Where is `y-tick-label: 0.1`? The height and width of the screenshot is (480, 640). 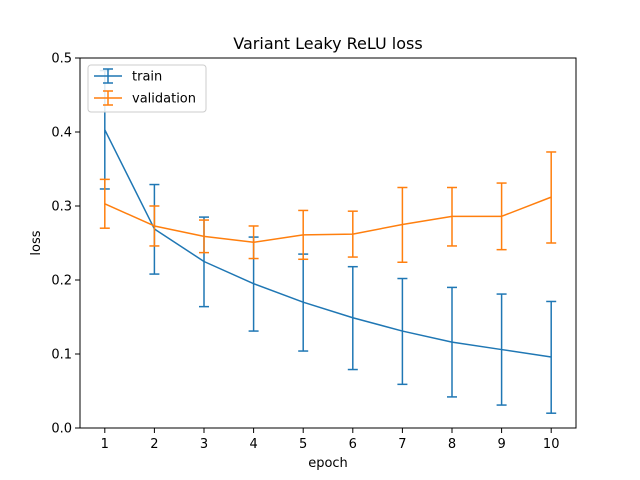
y-tick-label: 0.1 is located at coordinates (61, 355).